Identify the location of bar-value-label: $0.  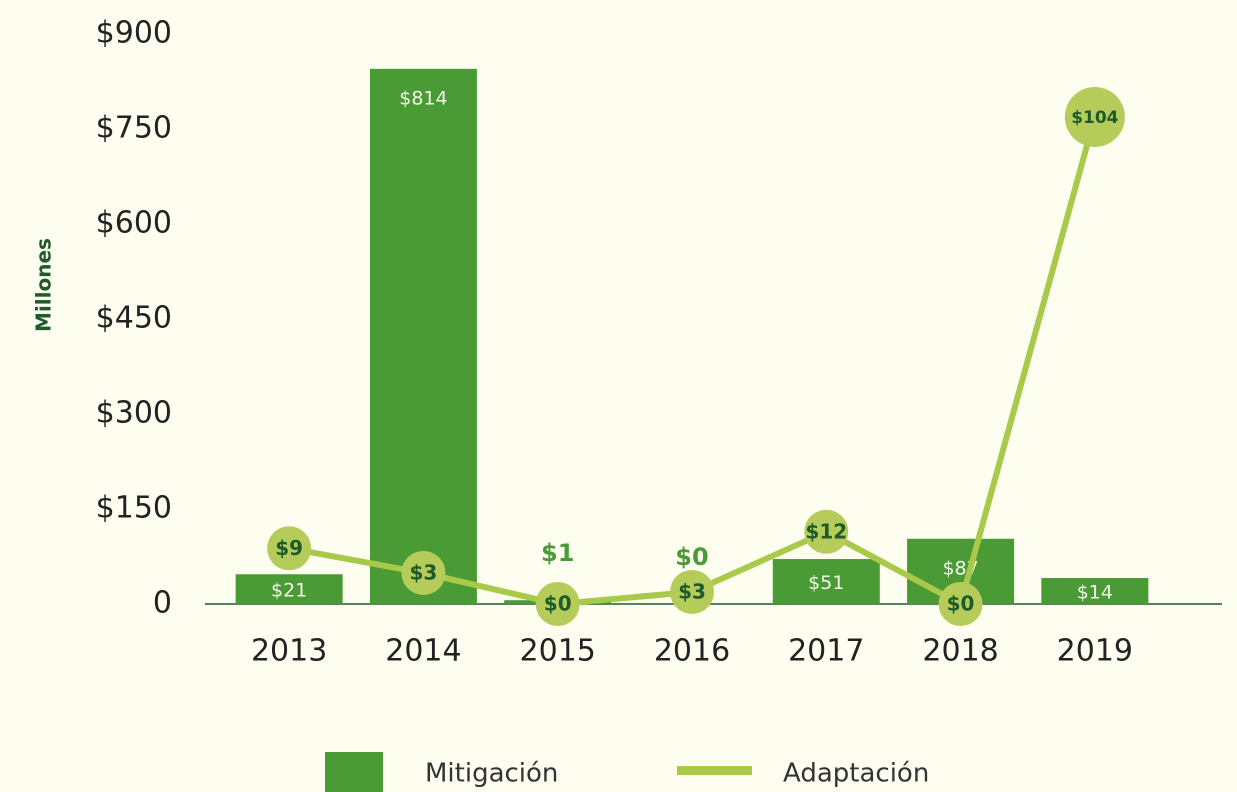
(691, 557).